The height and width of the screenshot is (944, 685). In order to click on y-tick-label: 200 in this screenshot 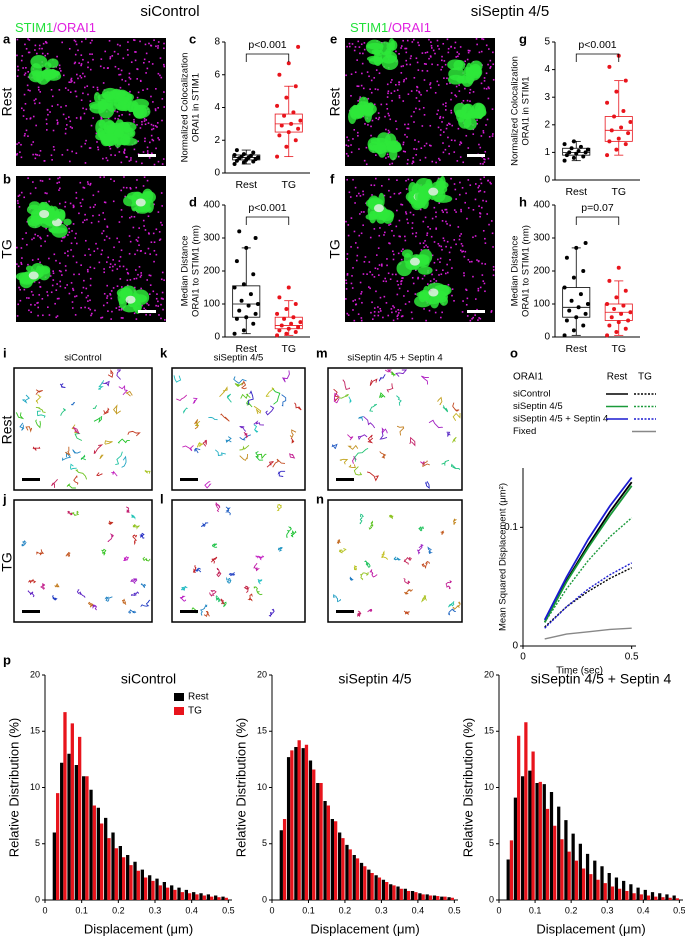, I will do `click(541, 271)`.